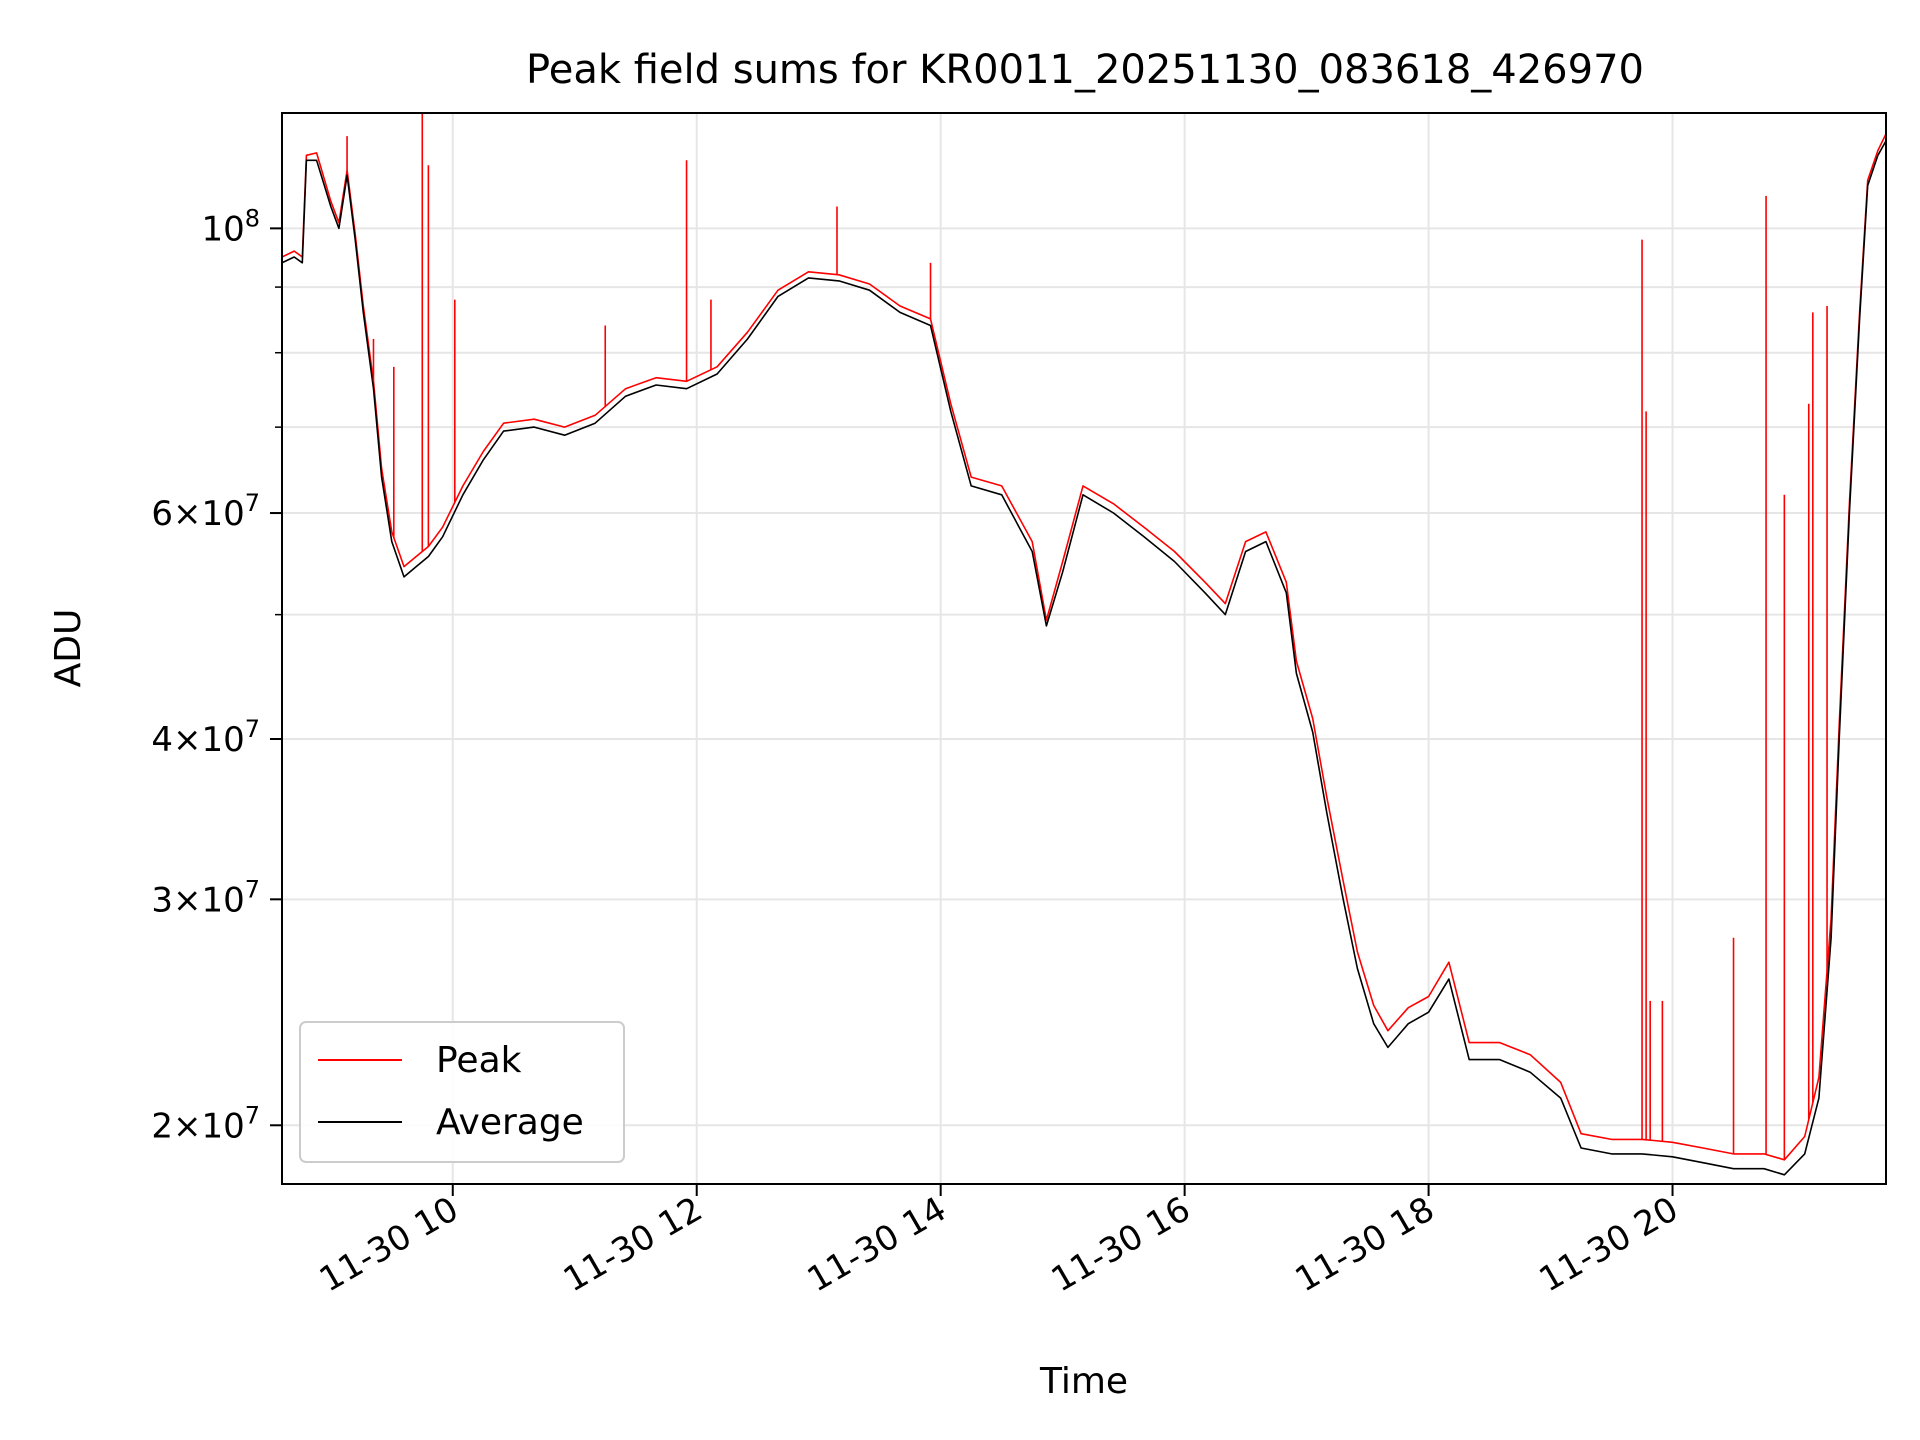 This screenshot has height=1440, width=1920. What do you see at coordinates (162, 740) in the screenshot?
I see `y-tick-coefficient: 4` at bounding box center [162, 740].